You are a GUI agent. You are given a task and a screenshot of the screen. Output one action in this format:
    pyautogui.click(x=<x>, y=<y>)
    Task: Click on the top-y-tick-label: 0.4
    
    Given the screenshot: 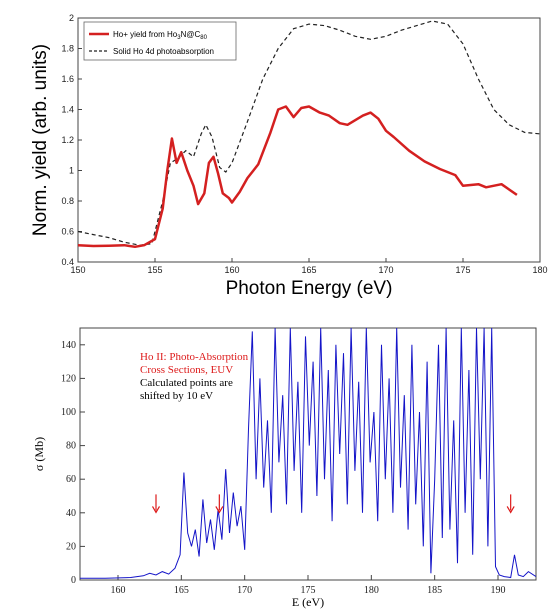 What is the action you would take?
    pyautogui.click(x=67, y=262)
    